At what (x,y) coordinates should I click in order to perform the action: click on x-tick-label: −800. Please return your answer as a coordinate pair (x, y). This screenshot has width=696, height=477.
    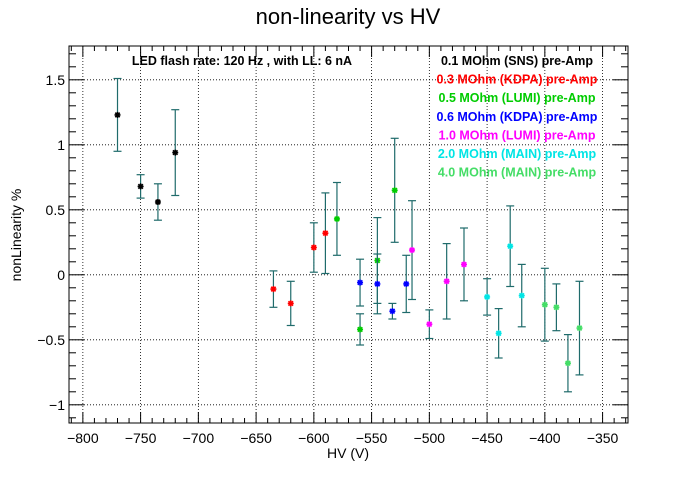
    Looking at the image, I should click on (83, 438).